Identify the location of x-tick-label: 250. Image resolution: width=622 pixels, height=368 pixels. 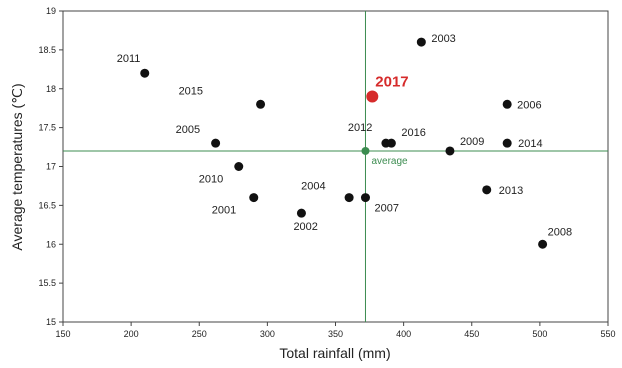
(199, 334).